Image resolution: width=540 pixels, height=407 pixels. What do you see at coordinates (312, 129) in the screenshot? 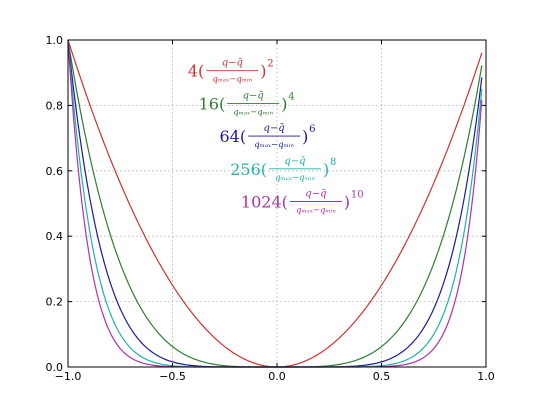
I see `formula-exponent: 6` at bounding box center [312, 129].